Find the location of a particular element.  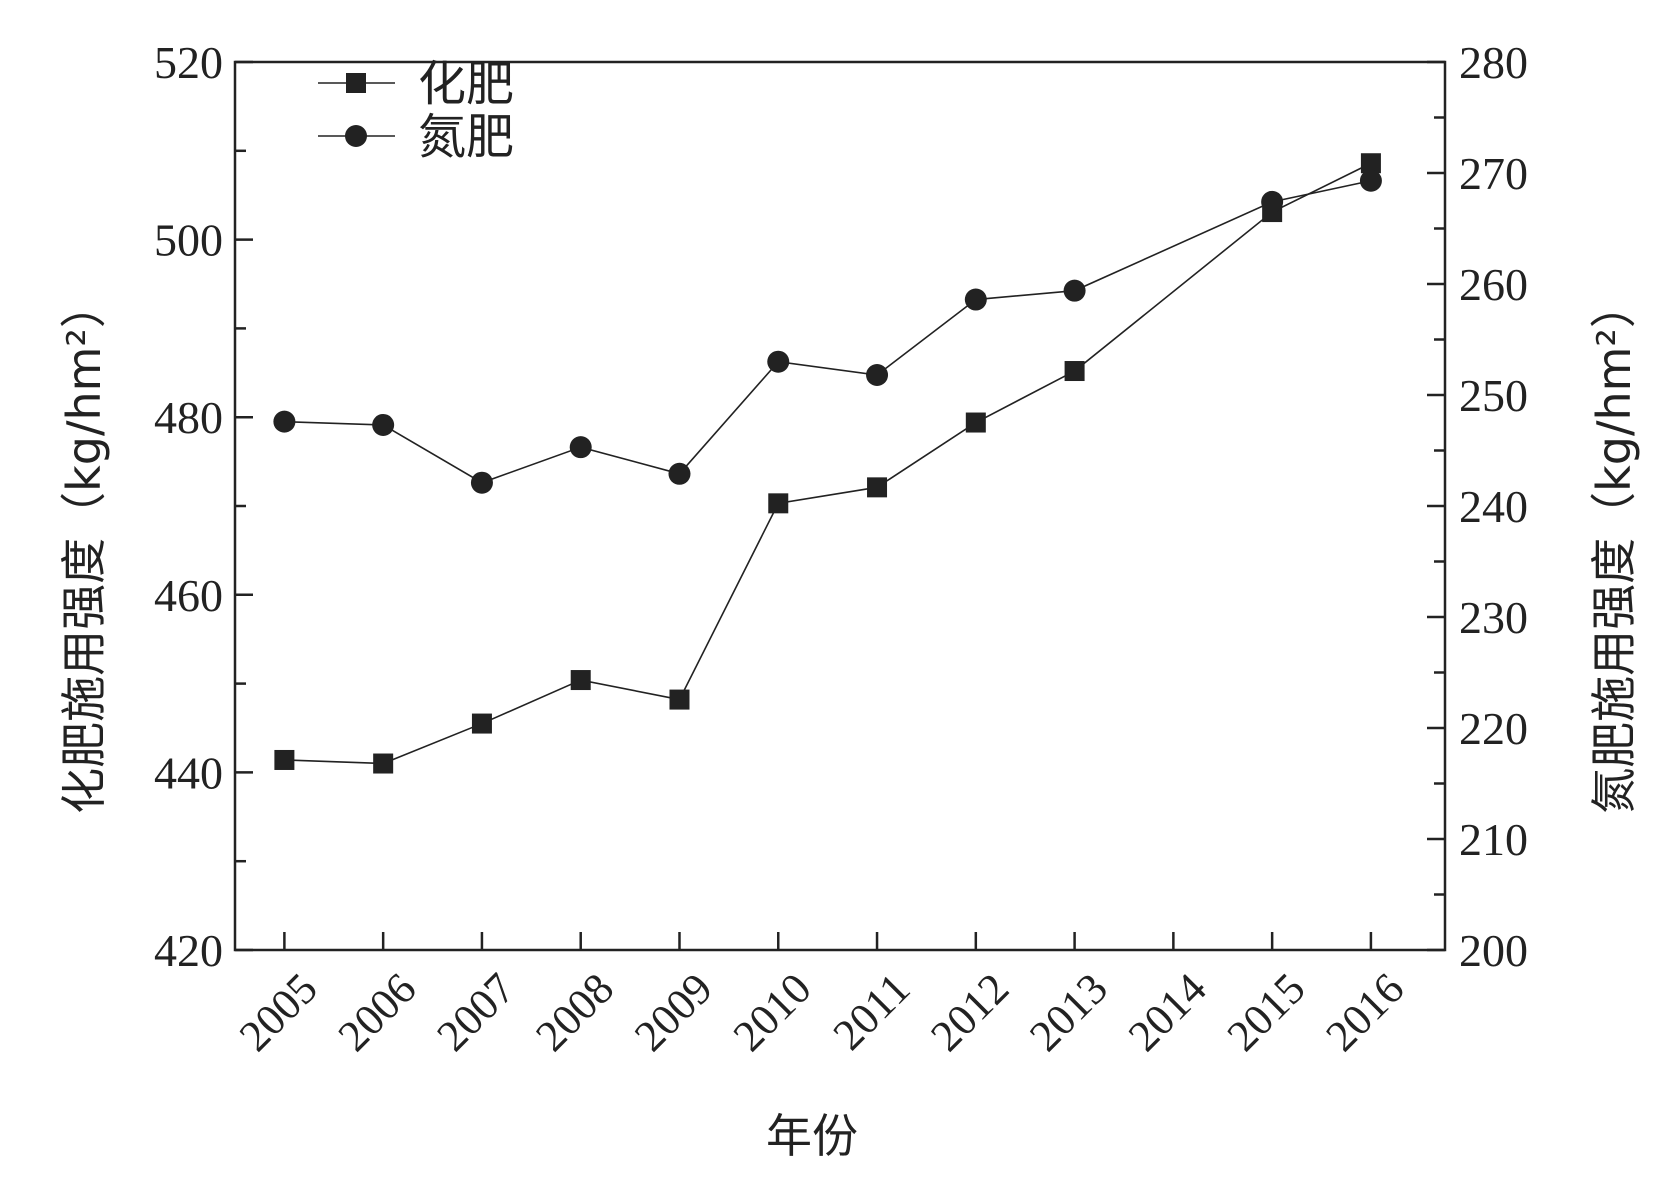

legend-label: 氮肥 is located at coordinates (466, 137).